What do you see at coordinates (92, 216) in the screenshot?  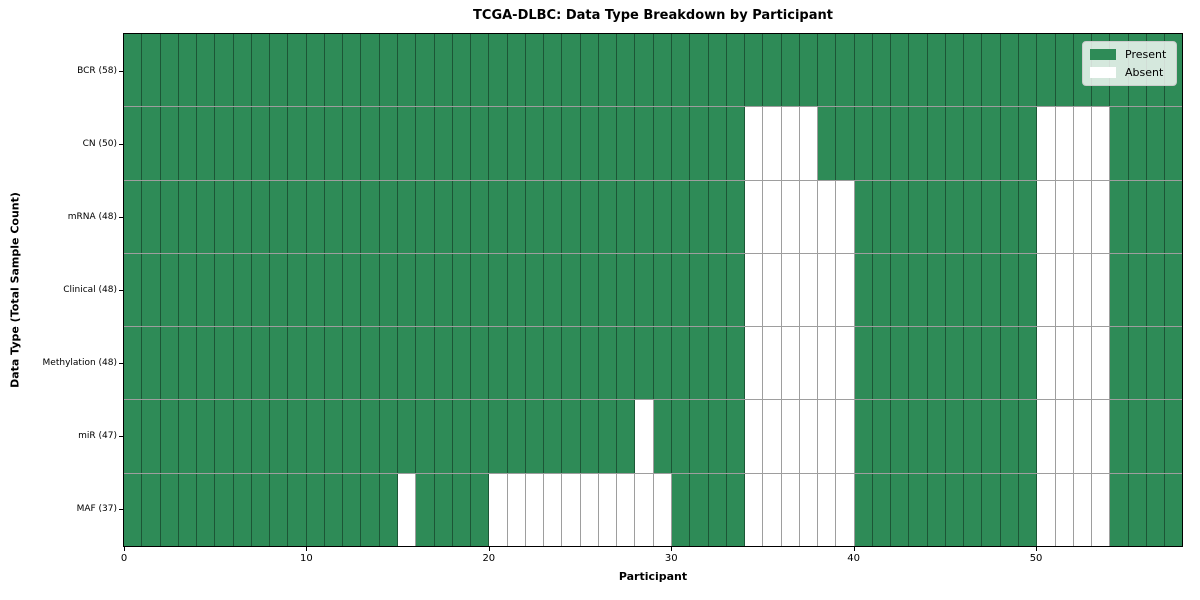 I see `y-tick-label: mRNA (48)` at bounding box center [92, 216].